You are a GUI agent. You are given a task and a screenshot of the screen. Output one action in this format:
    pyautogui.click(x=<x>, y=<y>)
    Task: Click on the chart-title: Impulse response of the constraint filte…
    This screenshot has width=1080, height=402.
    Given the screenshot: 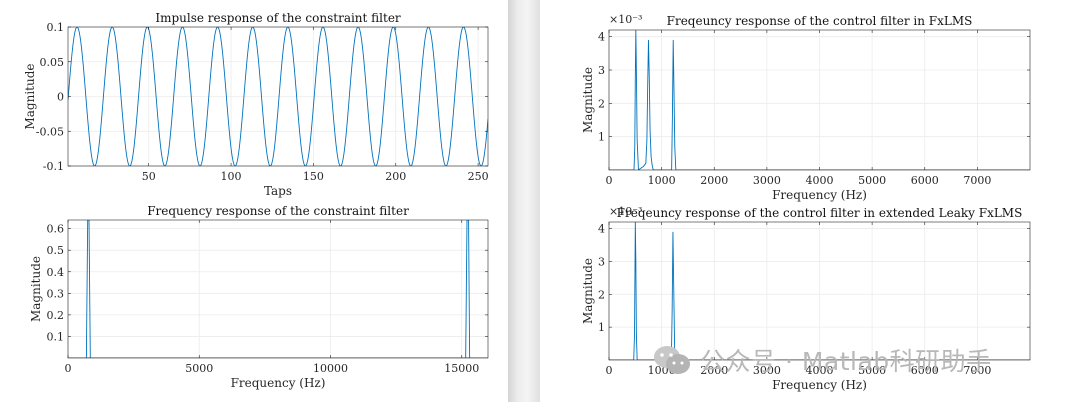 What is the action you would take?
    pyautogui.click(x=278, y=18)
    